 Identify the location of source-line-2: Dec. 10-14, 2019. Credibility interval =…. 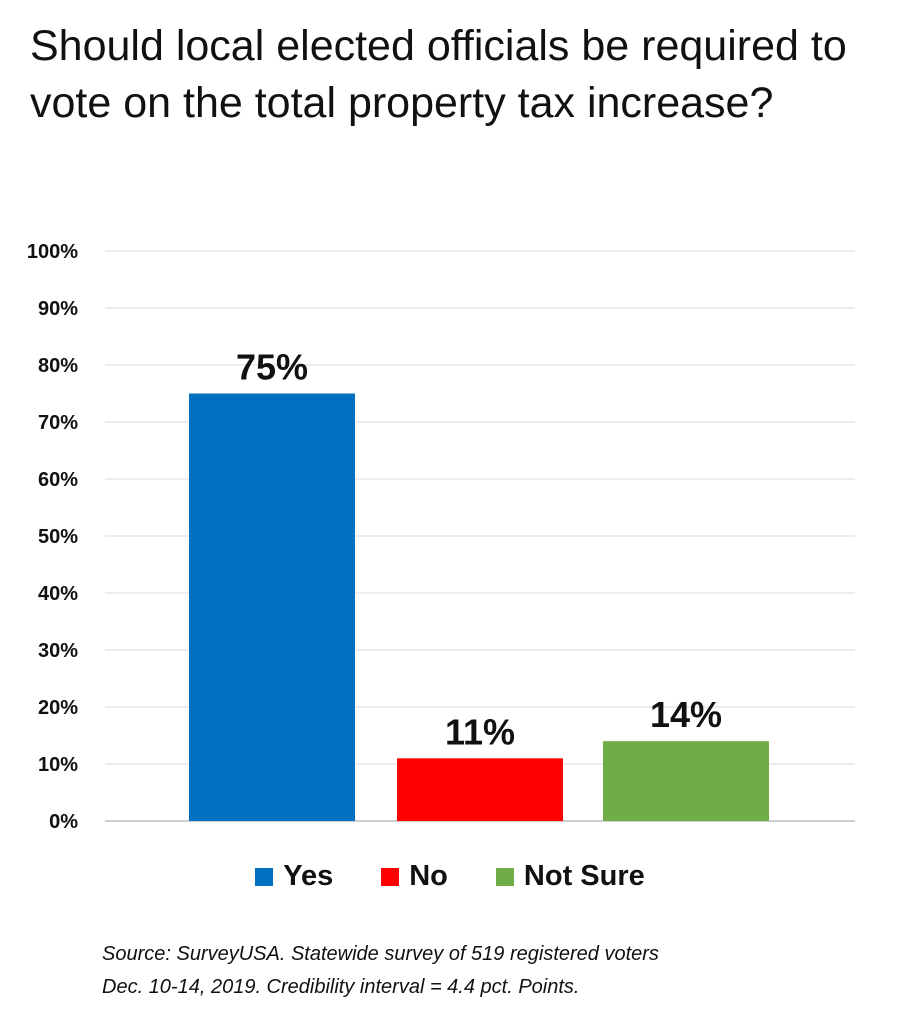
(341, 987).